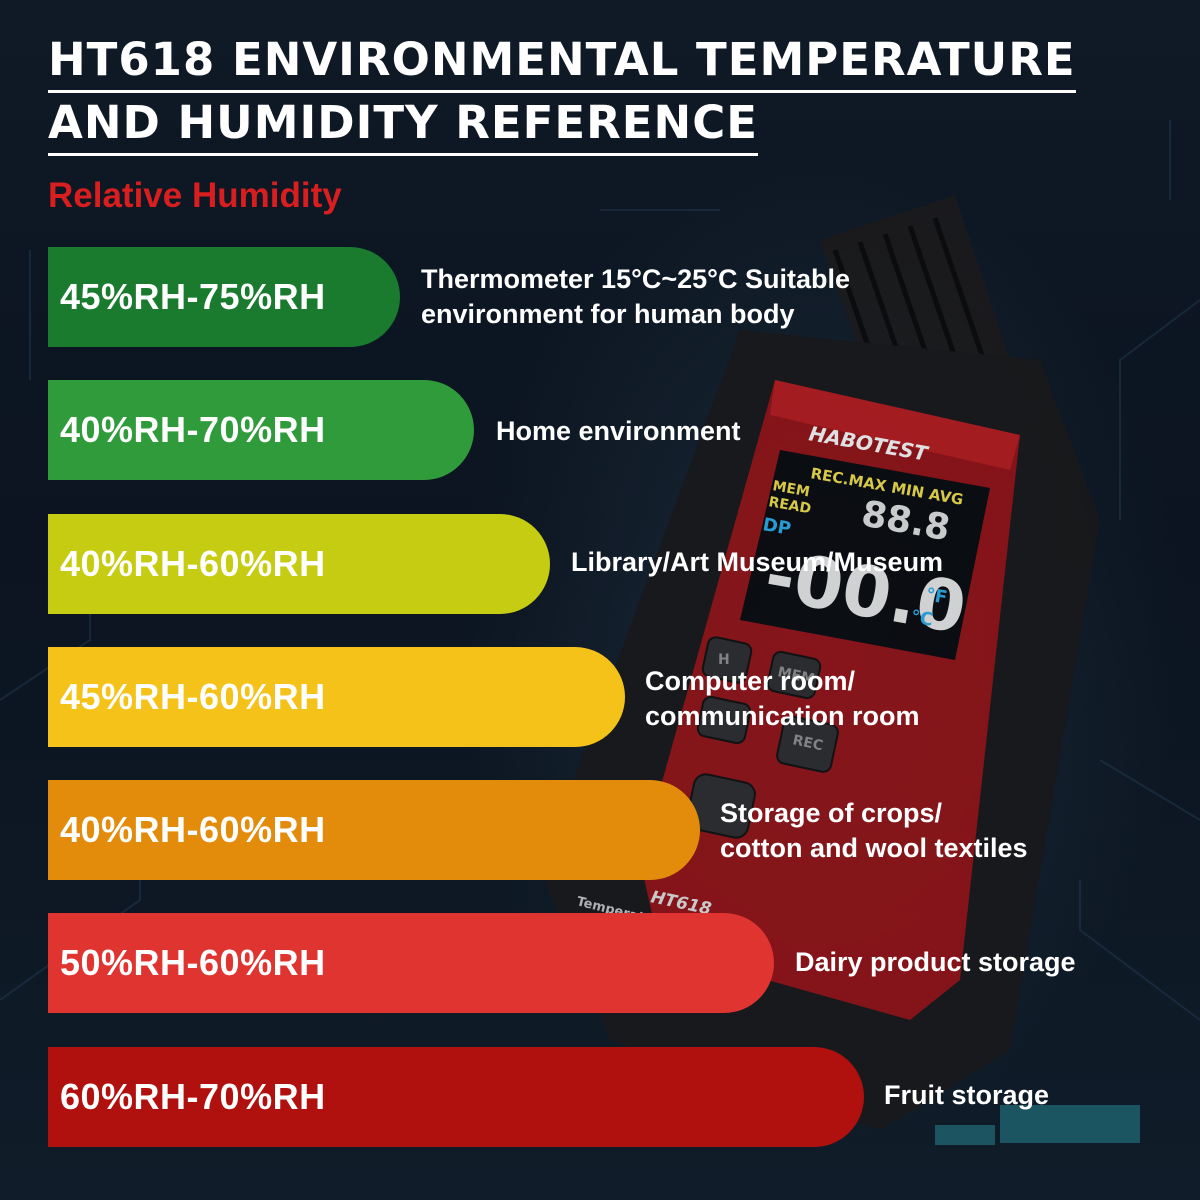 The width and height of the screenshot is (1200, 1200). Describe the element at coordinates (336, 697) in the screenshot. I see `humidity-range-bar: 45%RH-60%RH` at that location.